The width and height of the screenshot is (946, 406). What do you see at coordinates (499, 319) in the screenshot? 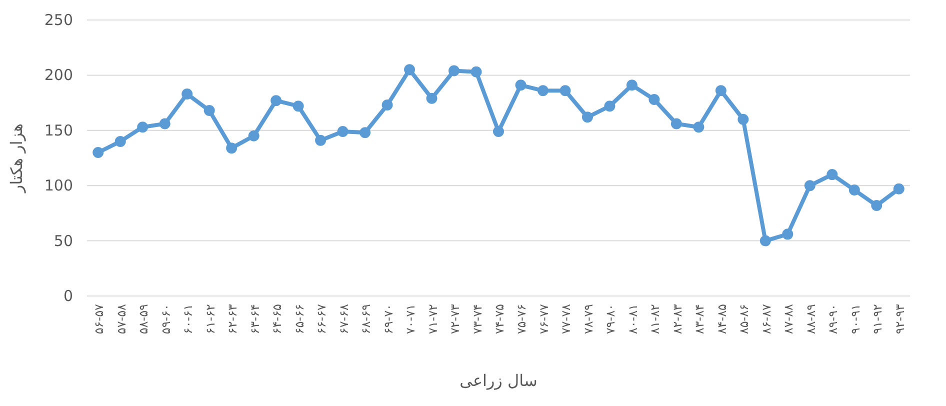
I see `xtick: ۷۴-۷۵` at bounding box center [499, 319].